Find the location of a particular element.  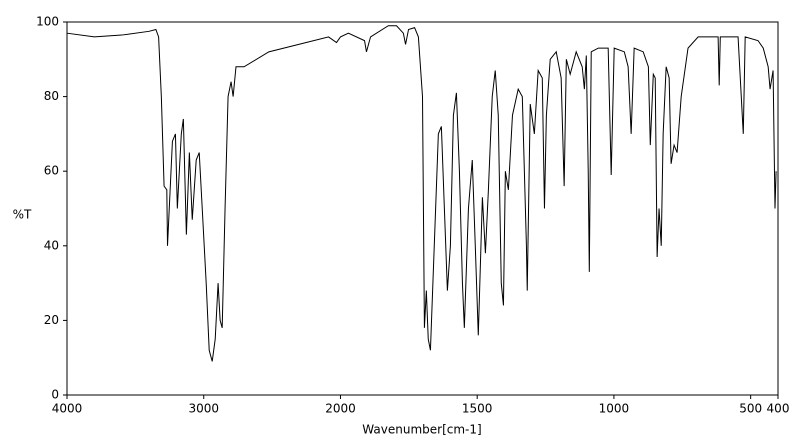

x-tick-label: 1500 is located at coordinates (477, 409).